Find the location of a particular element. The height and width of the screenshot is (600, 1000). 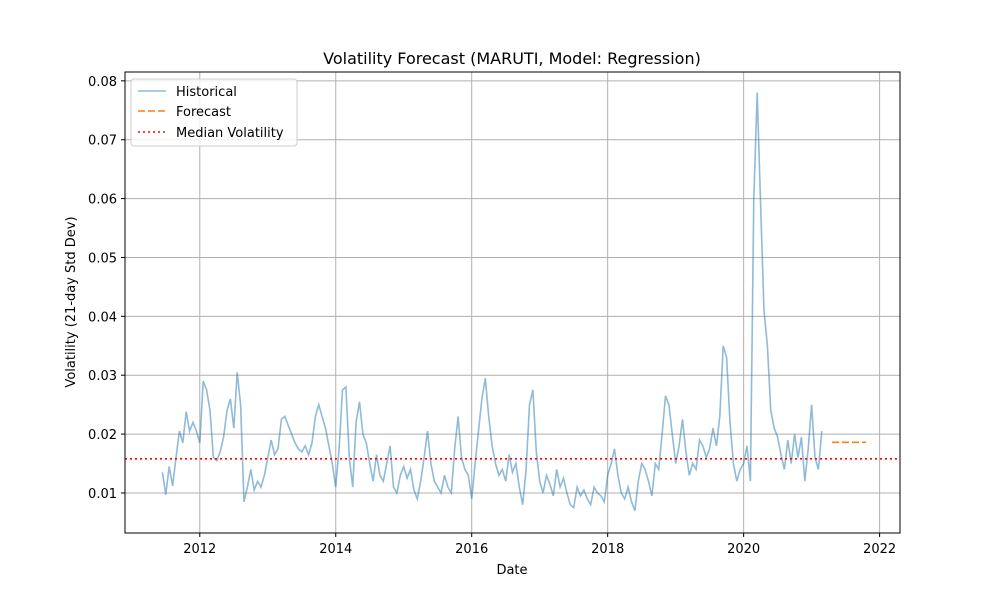

x-tick-label: 2012 is located at coordinates (199, 549).